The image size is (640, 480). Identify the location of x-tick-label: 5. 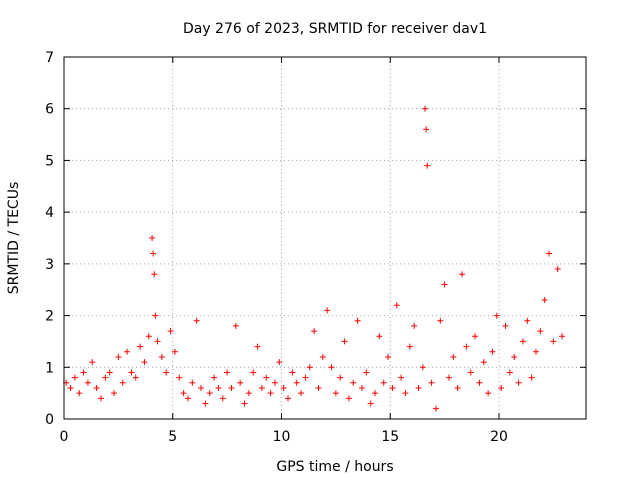
(172, 437).